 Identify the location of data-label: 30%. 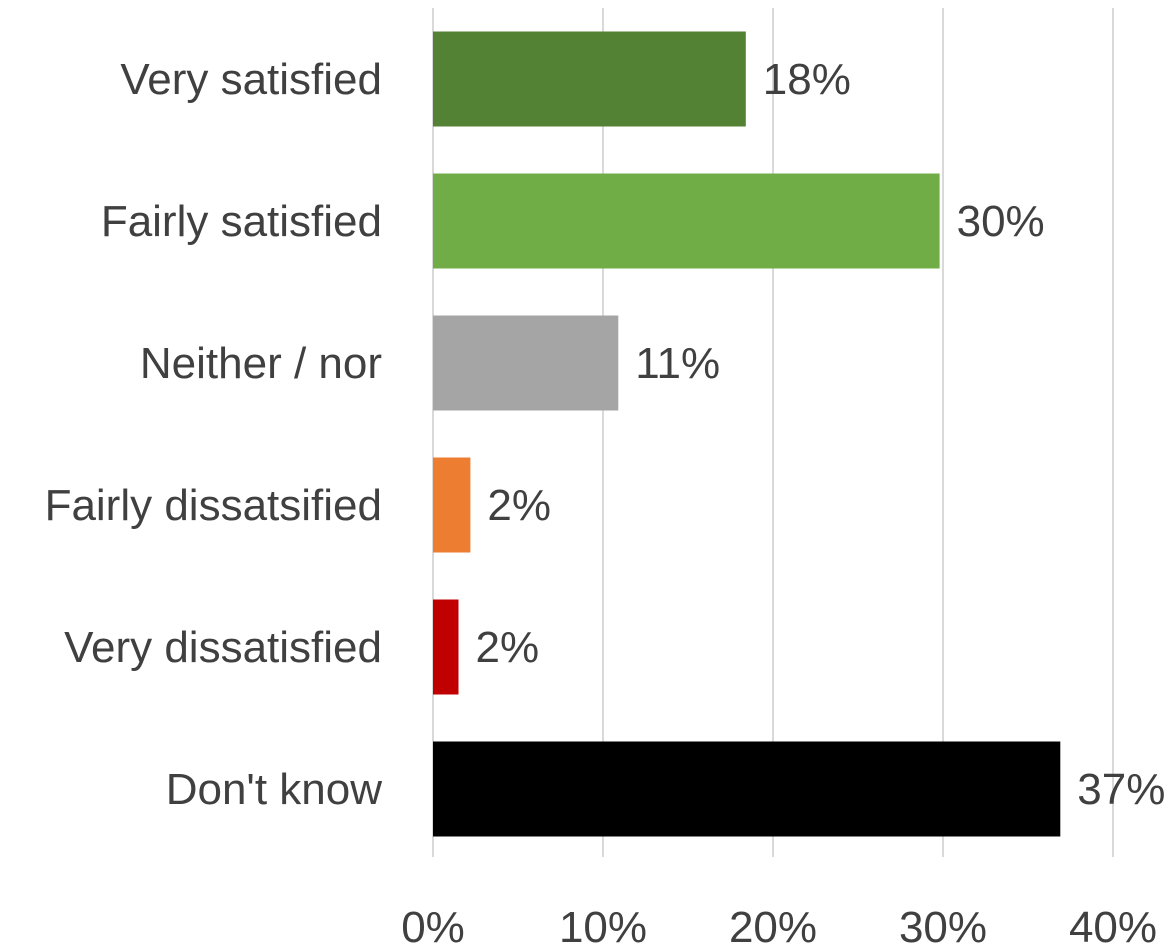
(1001, 221).